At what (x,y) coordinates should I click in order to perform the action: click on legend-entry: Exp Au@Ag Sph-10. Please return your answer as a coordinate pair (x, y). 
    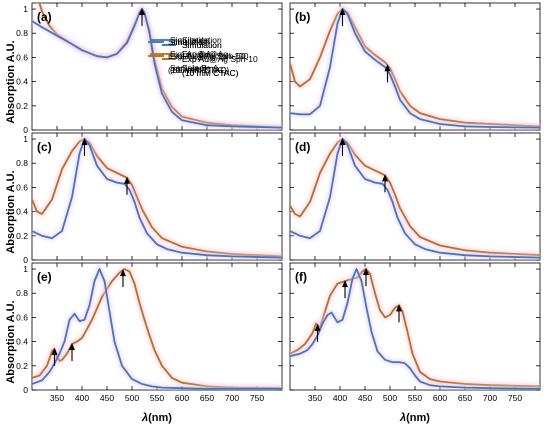
    Looking at the image, I should click on (220, 59).